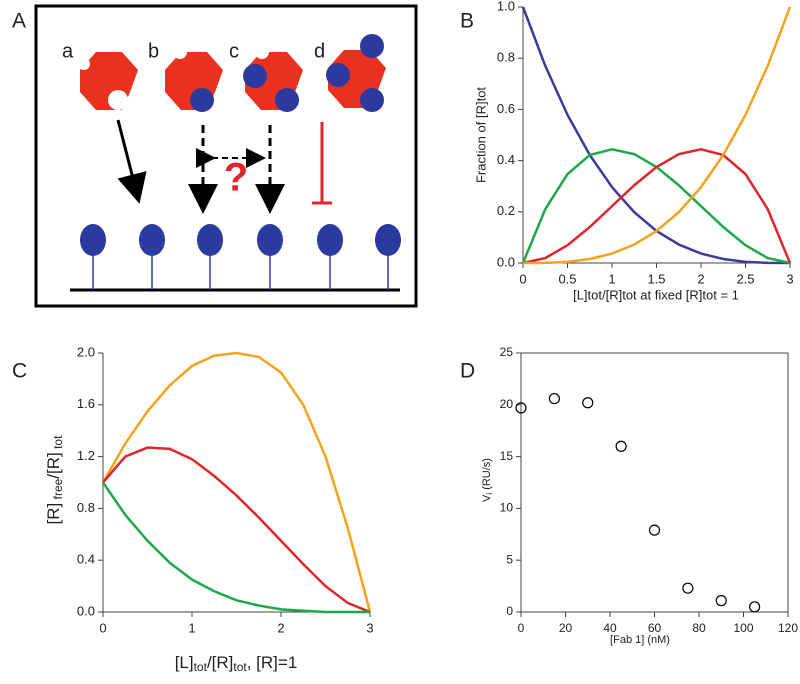 Image resolution: width=800 pixels, height=684 pixels. I want to click on y-tick-label: 25, so click(507, 352).